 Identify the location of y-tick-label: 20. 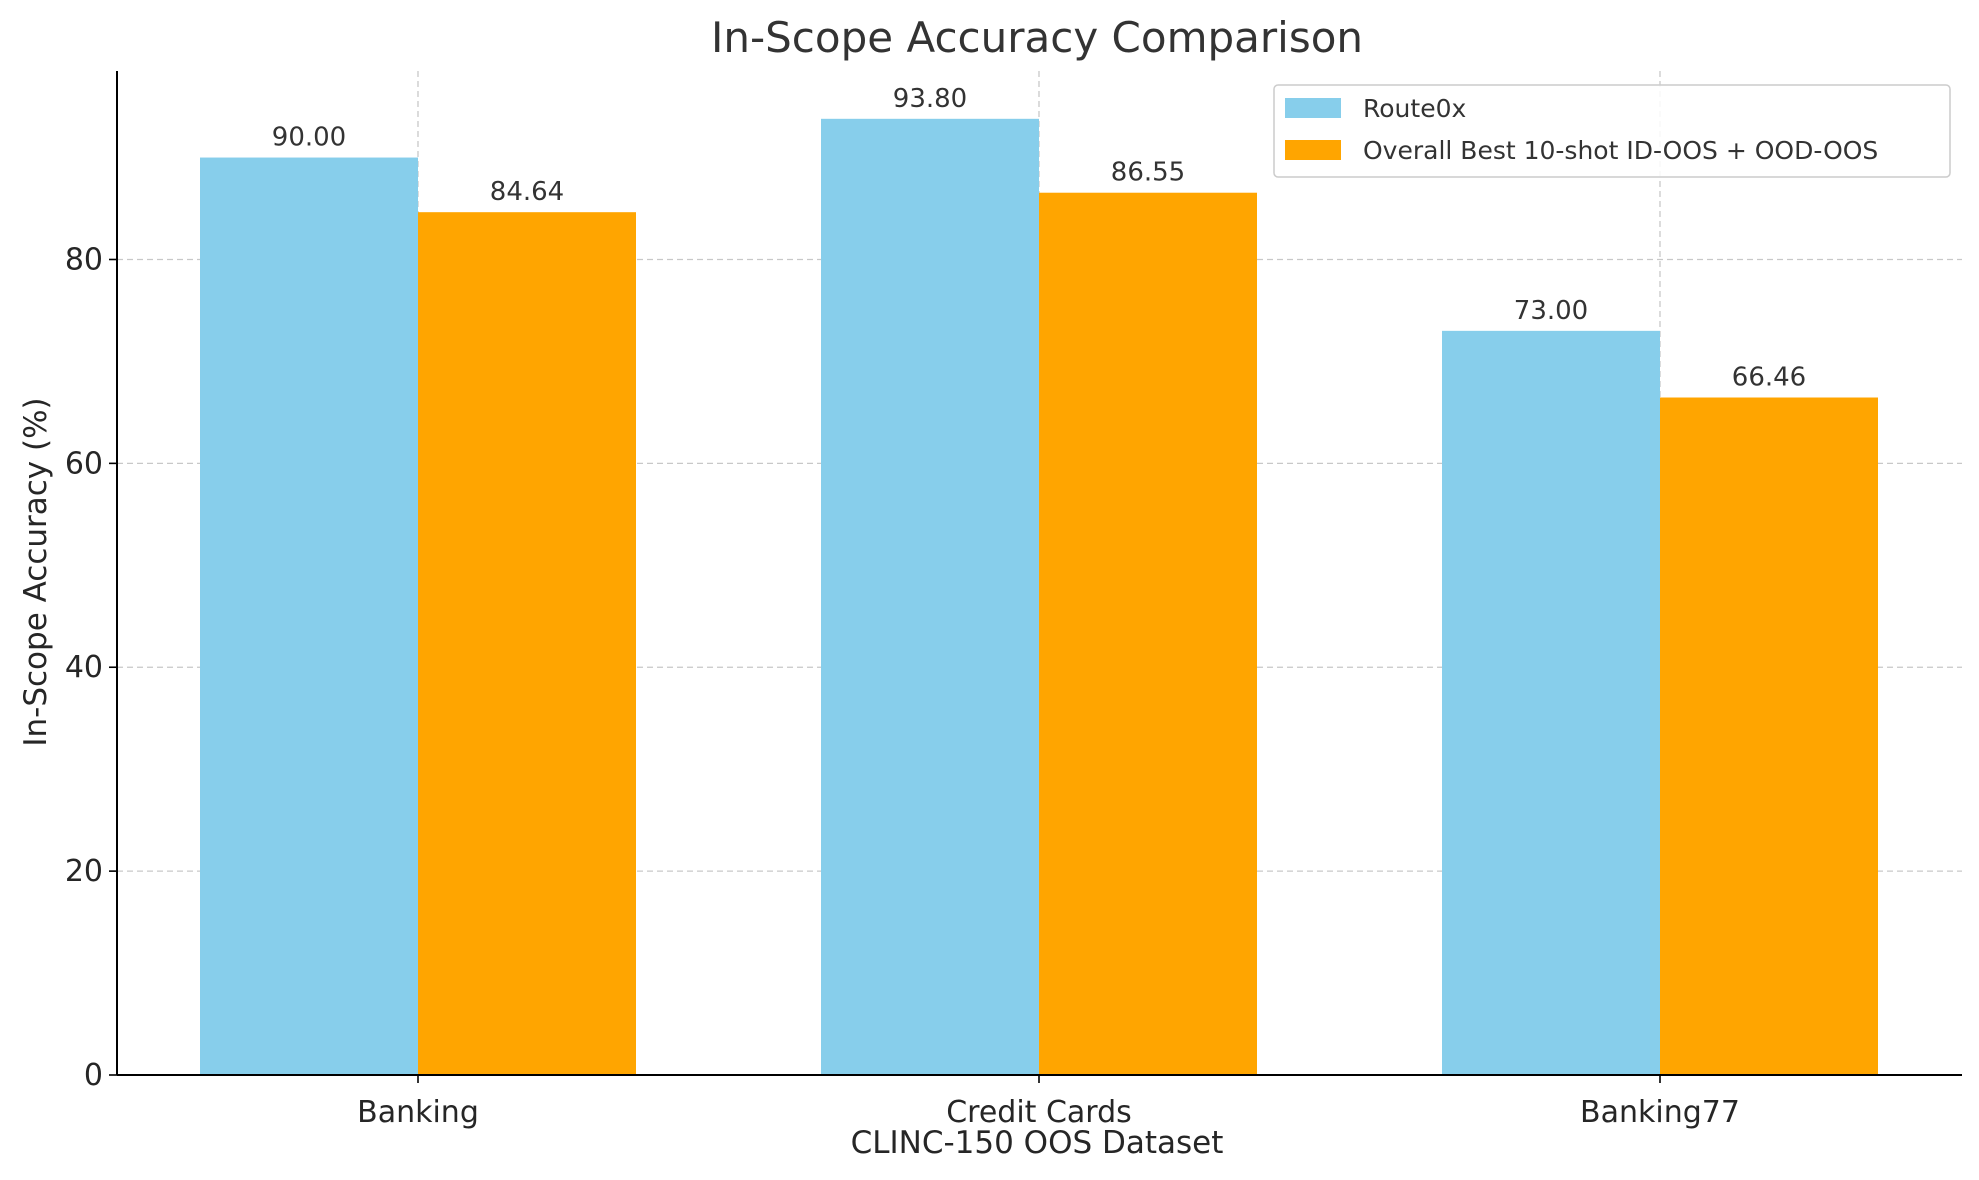
(84, 871).